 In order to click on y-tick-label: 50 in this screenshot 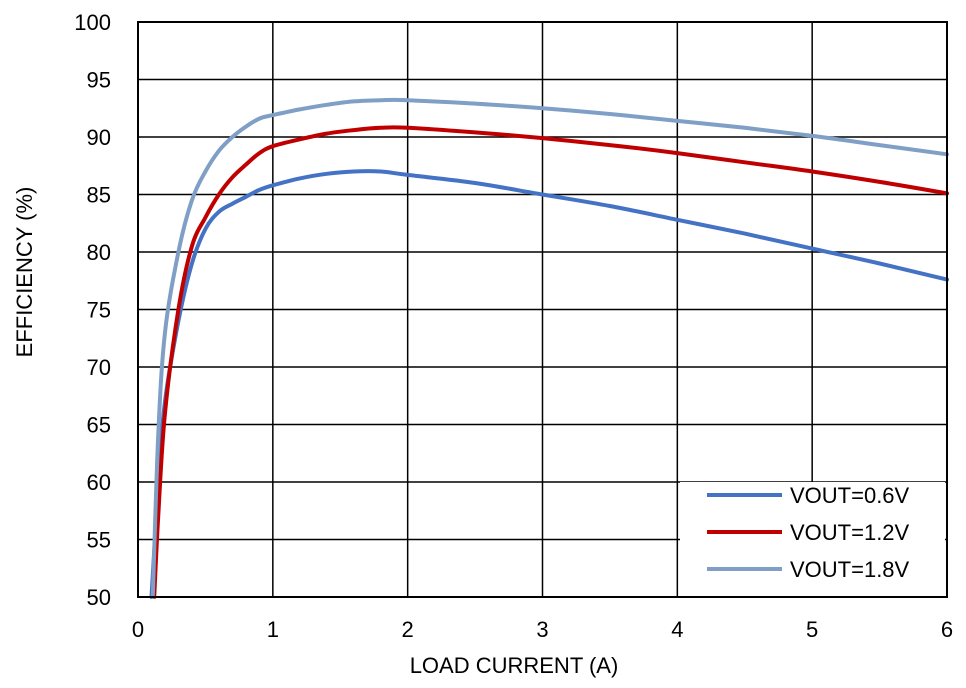, I will do `click(99, 597)`.